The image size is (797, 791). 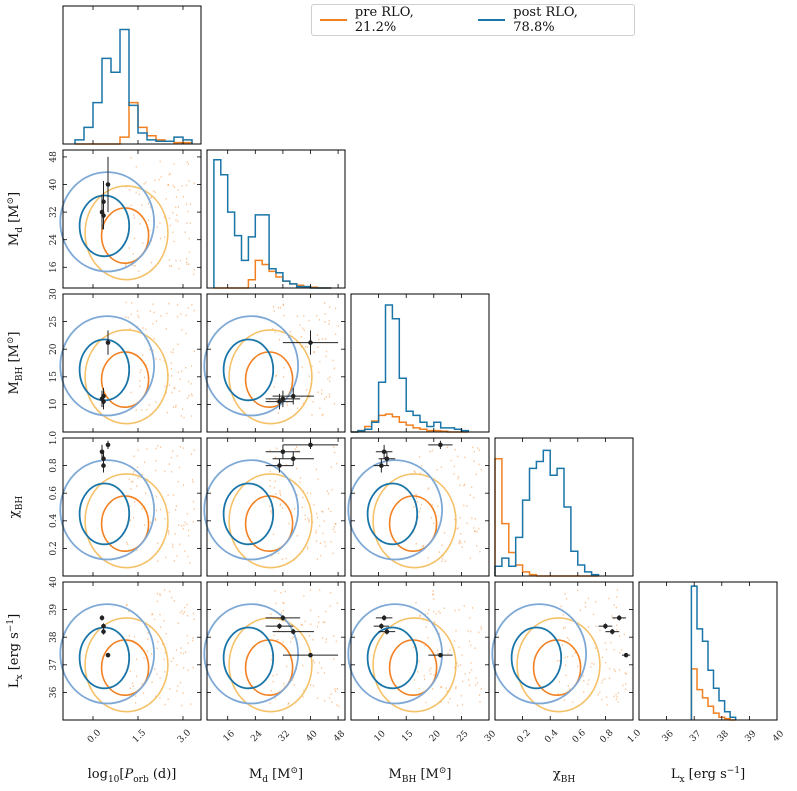 What do you see at coordinates (98, 774) in the screenshot?
I see `x-axis-label-porb-part: log` at bounding box center [98, 774].